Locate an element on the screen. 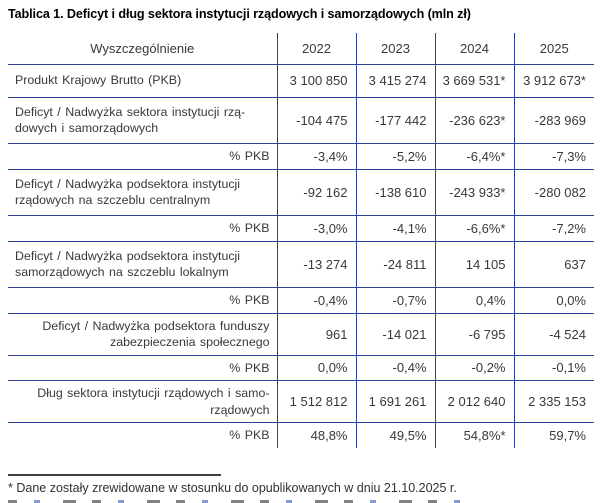 Image resolution: width=600 pixels, height=503 pixels. value-cell: 961 is located at coordinates (316, 334).